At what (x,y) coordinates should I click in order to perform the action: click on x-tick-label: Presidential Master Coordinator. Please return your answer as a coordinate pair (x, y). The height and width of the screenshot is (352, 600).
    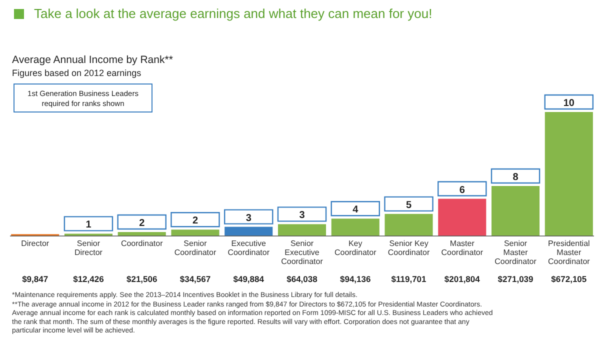
    Looking at the image, I should click on (569, 252).